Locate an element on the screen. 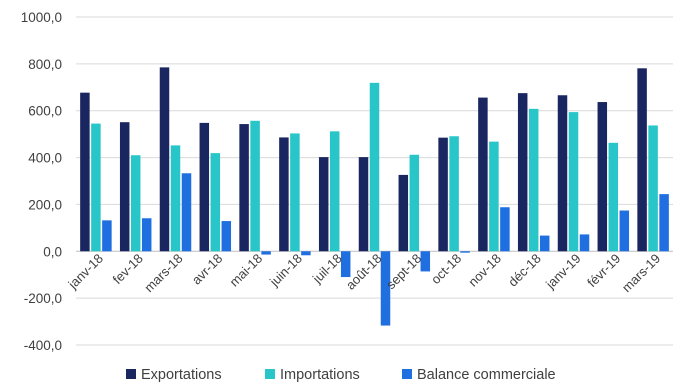 The image size is (673, 387). y-tick-label: 1000,0 is located at coordinates (41, 17).